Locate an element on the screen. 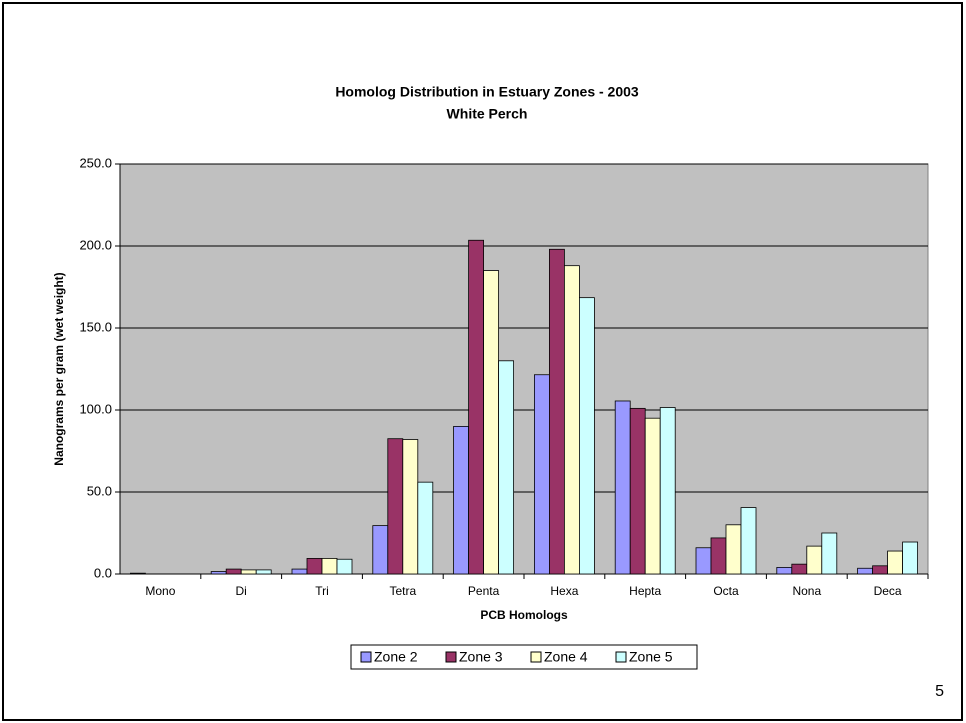 Image resolution: width=966 pixels, height=723 pixels. x-tick-label: Deca is located at coordinates (888, 591).